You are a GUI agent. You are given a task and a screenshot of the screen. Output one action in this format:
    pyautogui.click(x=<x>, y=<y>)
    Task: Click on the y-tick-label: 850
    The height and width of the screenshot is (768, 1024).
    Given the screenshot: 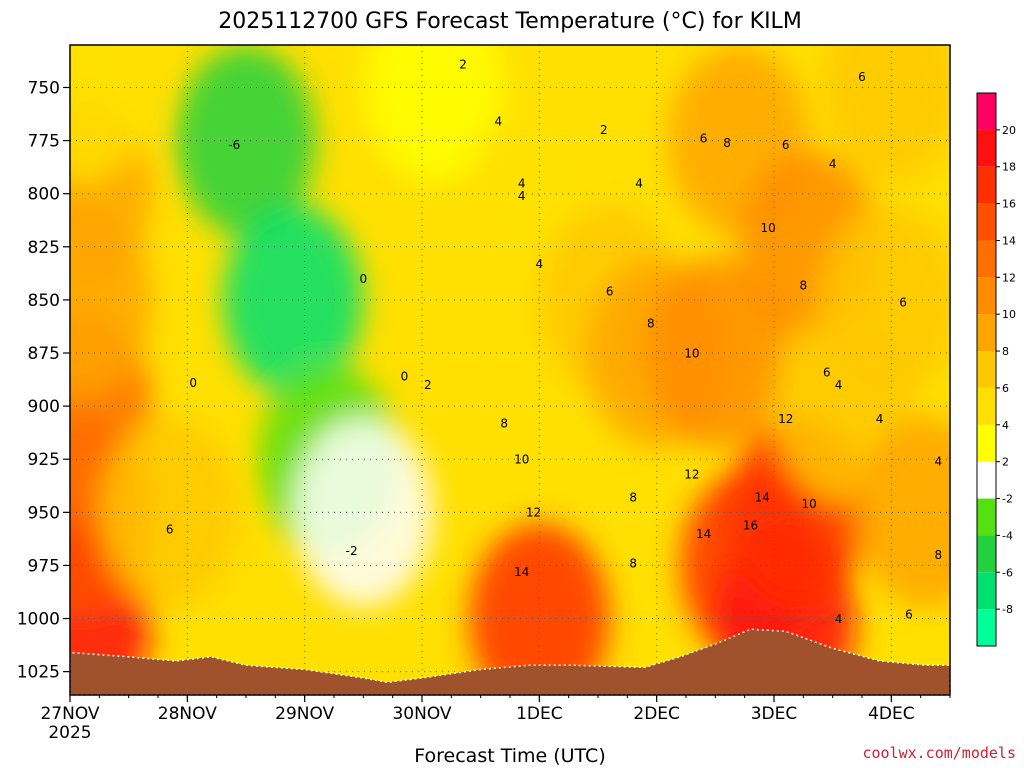 What is the action you would take?
    pyautogui.click(x=44, y=301)
    